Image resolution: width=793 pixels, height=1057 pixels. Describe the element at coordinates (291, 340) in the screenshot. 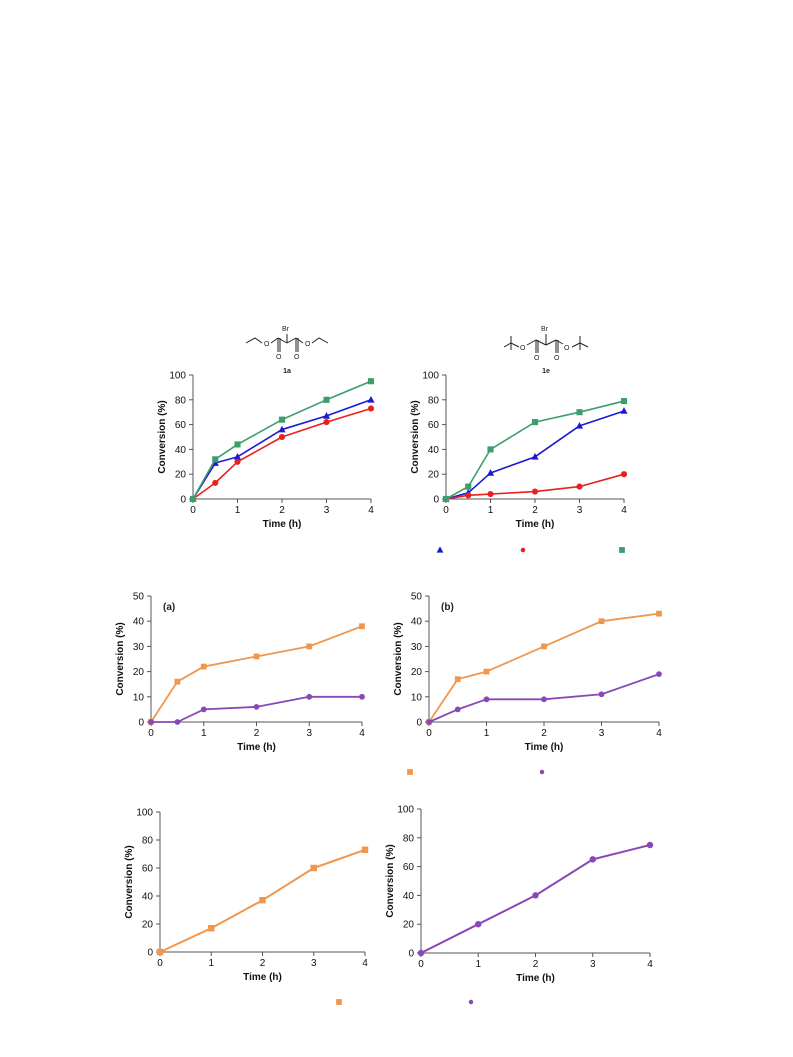

I see `backbone-bond-right` at that location.